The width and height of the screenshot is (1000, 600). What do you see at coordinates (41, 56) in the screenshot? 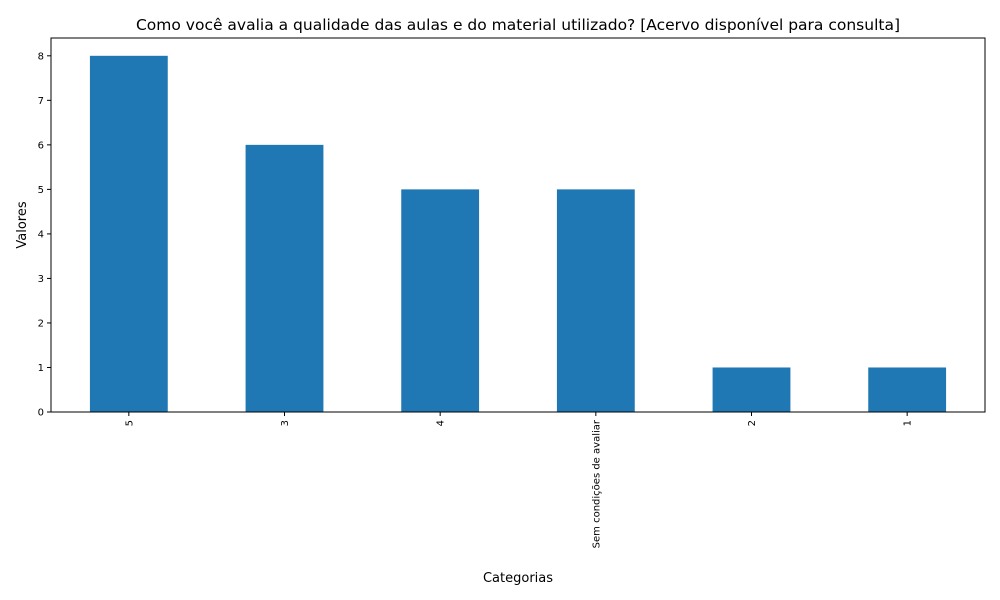
I see `y-tick-label: 8` at bounding box center [41, 56].